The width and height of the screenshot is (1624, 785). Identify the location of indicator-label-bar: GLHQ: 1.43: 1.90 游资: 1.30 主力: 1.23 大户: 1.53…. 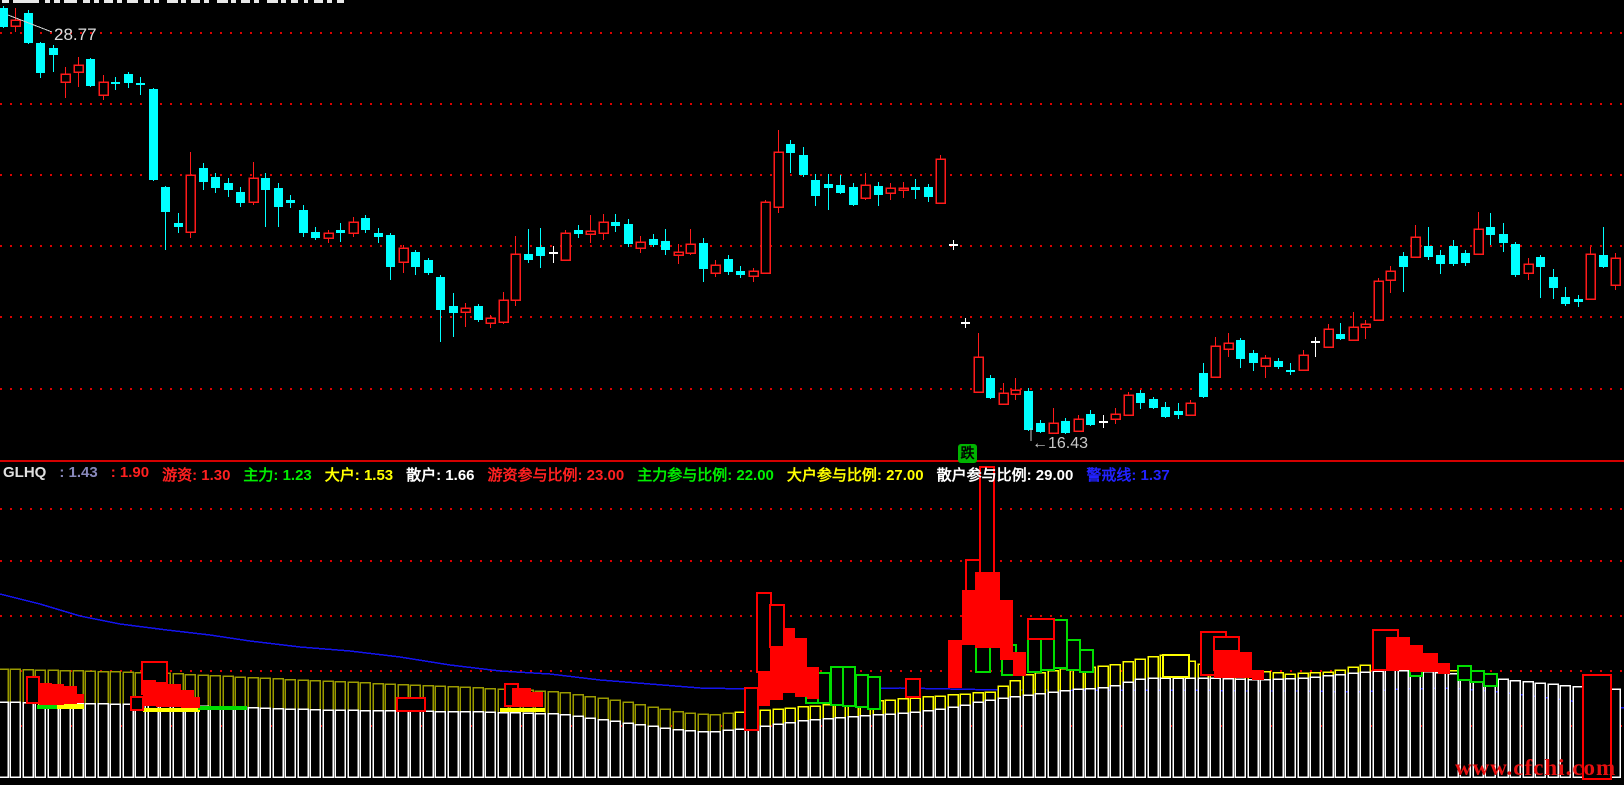
(586, 474).